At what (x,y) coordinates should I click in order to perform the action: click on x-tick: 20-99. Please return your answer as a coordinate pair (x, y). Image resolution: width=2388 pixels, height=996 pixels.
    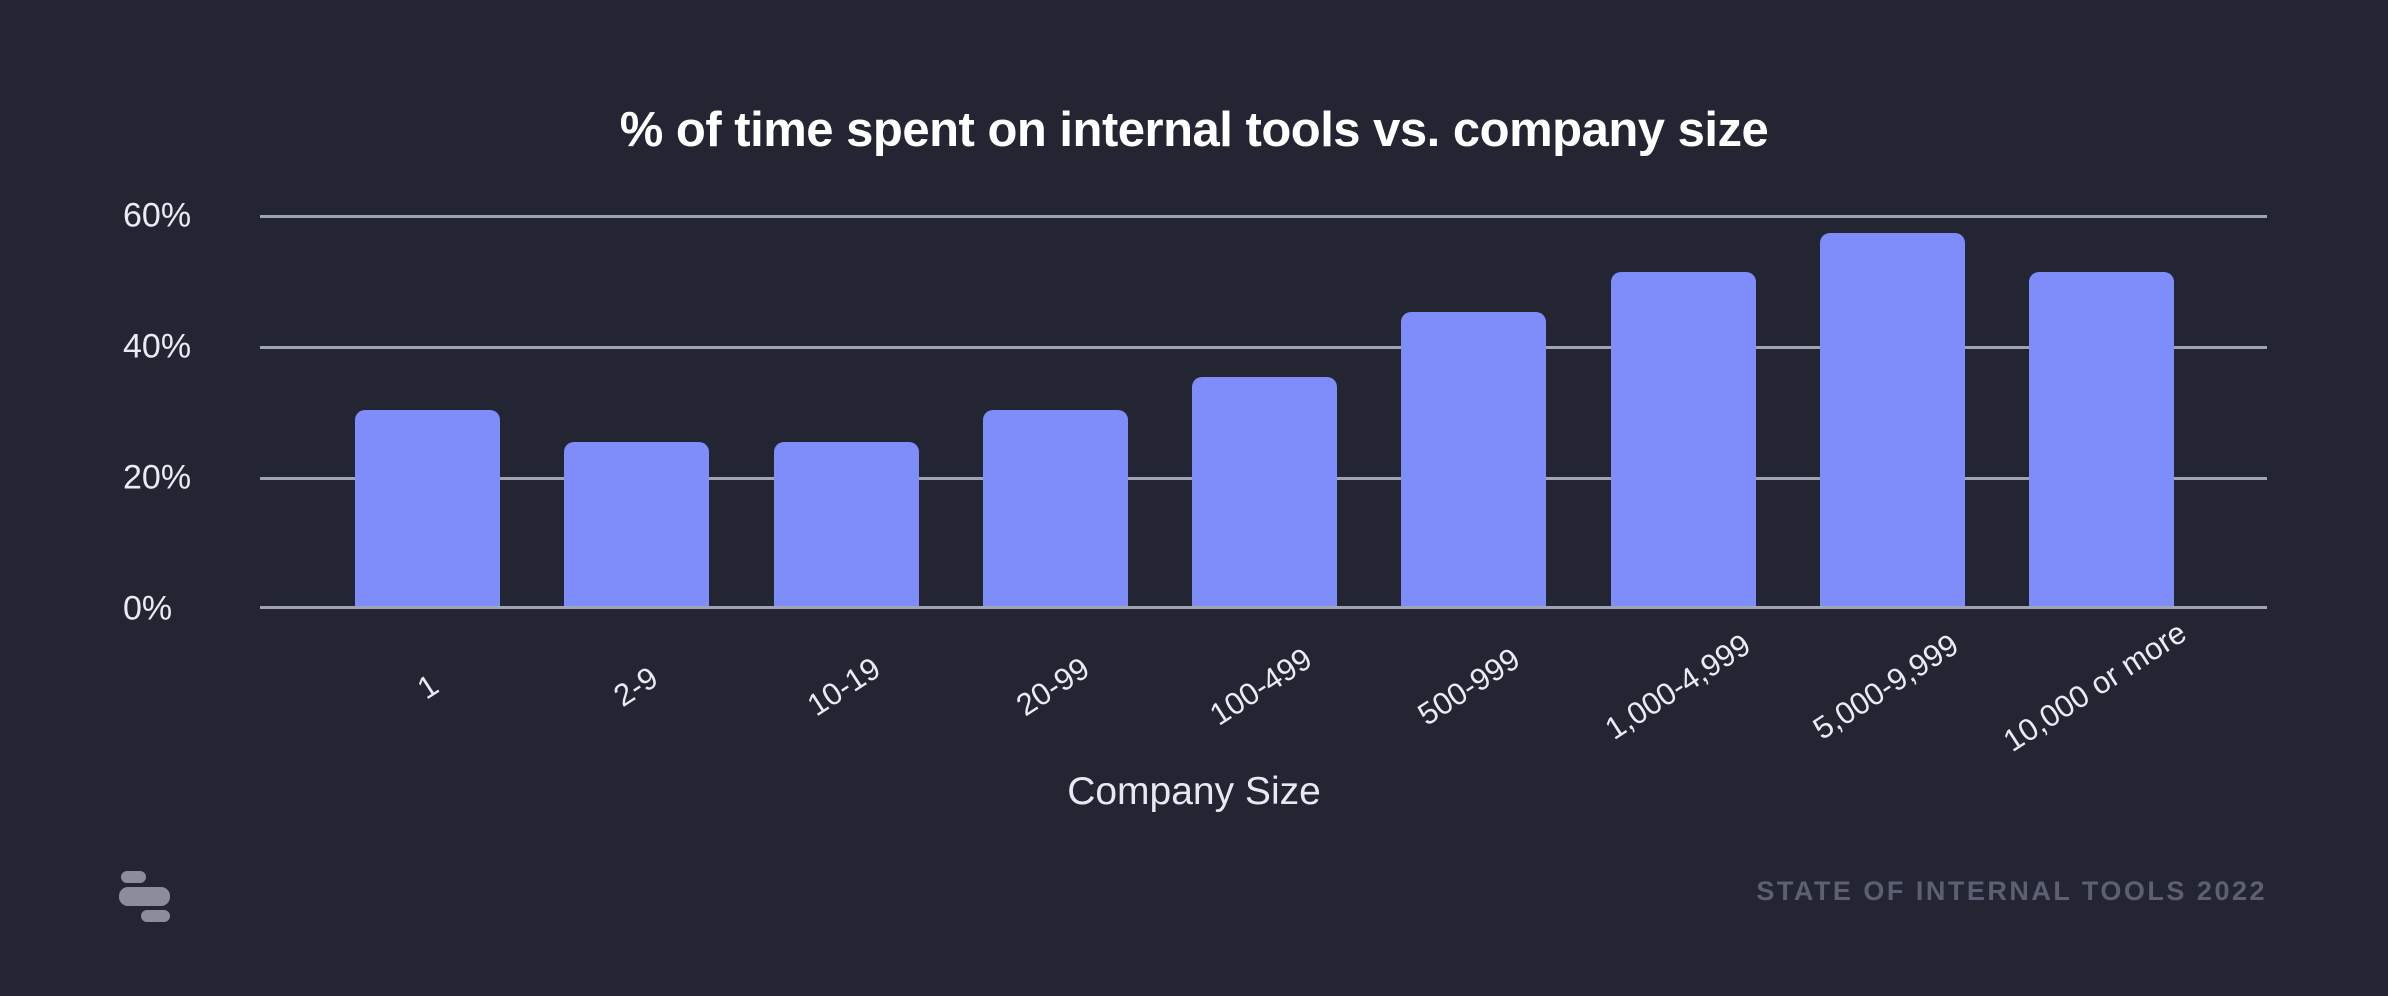
    Looking at the image, I should click on (1052, 689).